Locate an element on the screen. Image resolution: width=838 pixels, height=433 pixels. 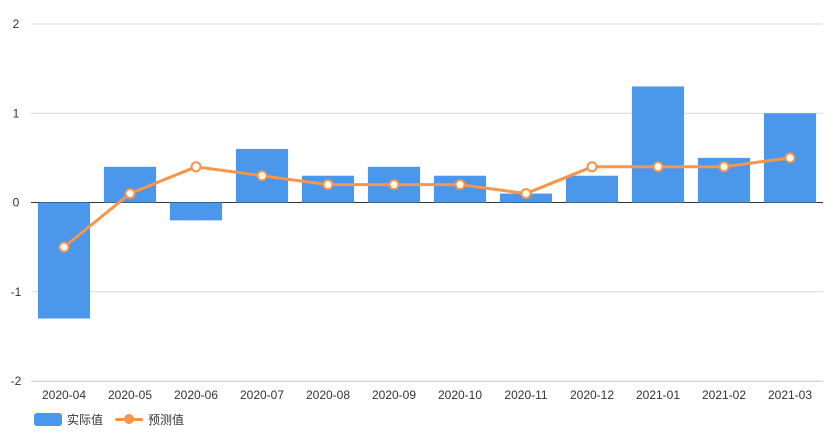
x-tick-label: 2020-11 is located at coordinates (525, 395).